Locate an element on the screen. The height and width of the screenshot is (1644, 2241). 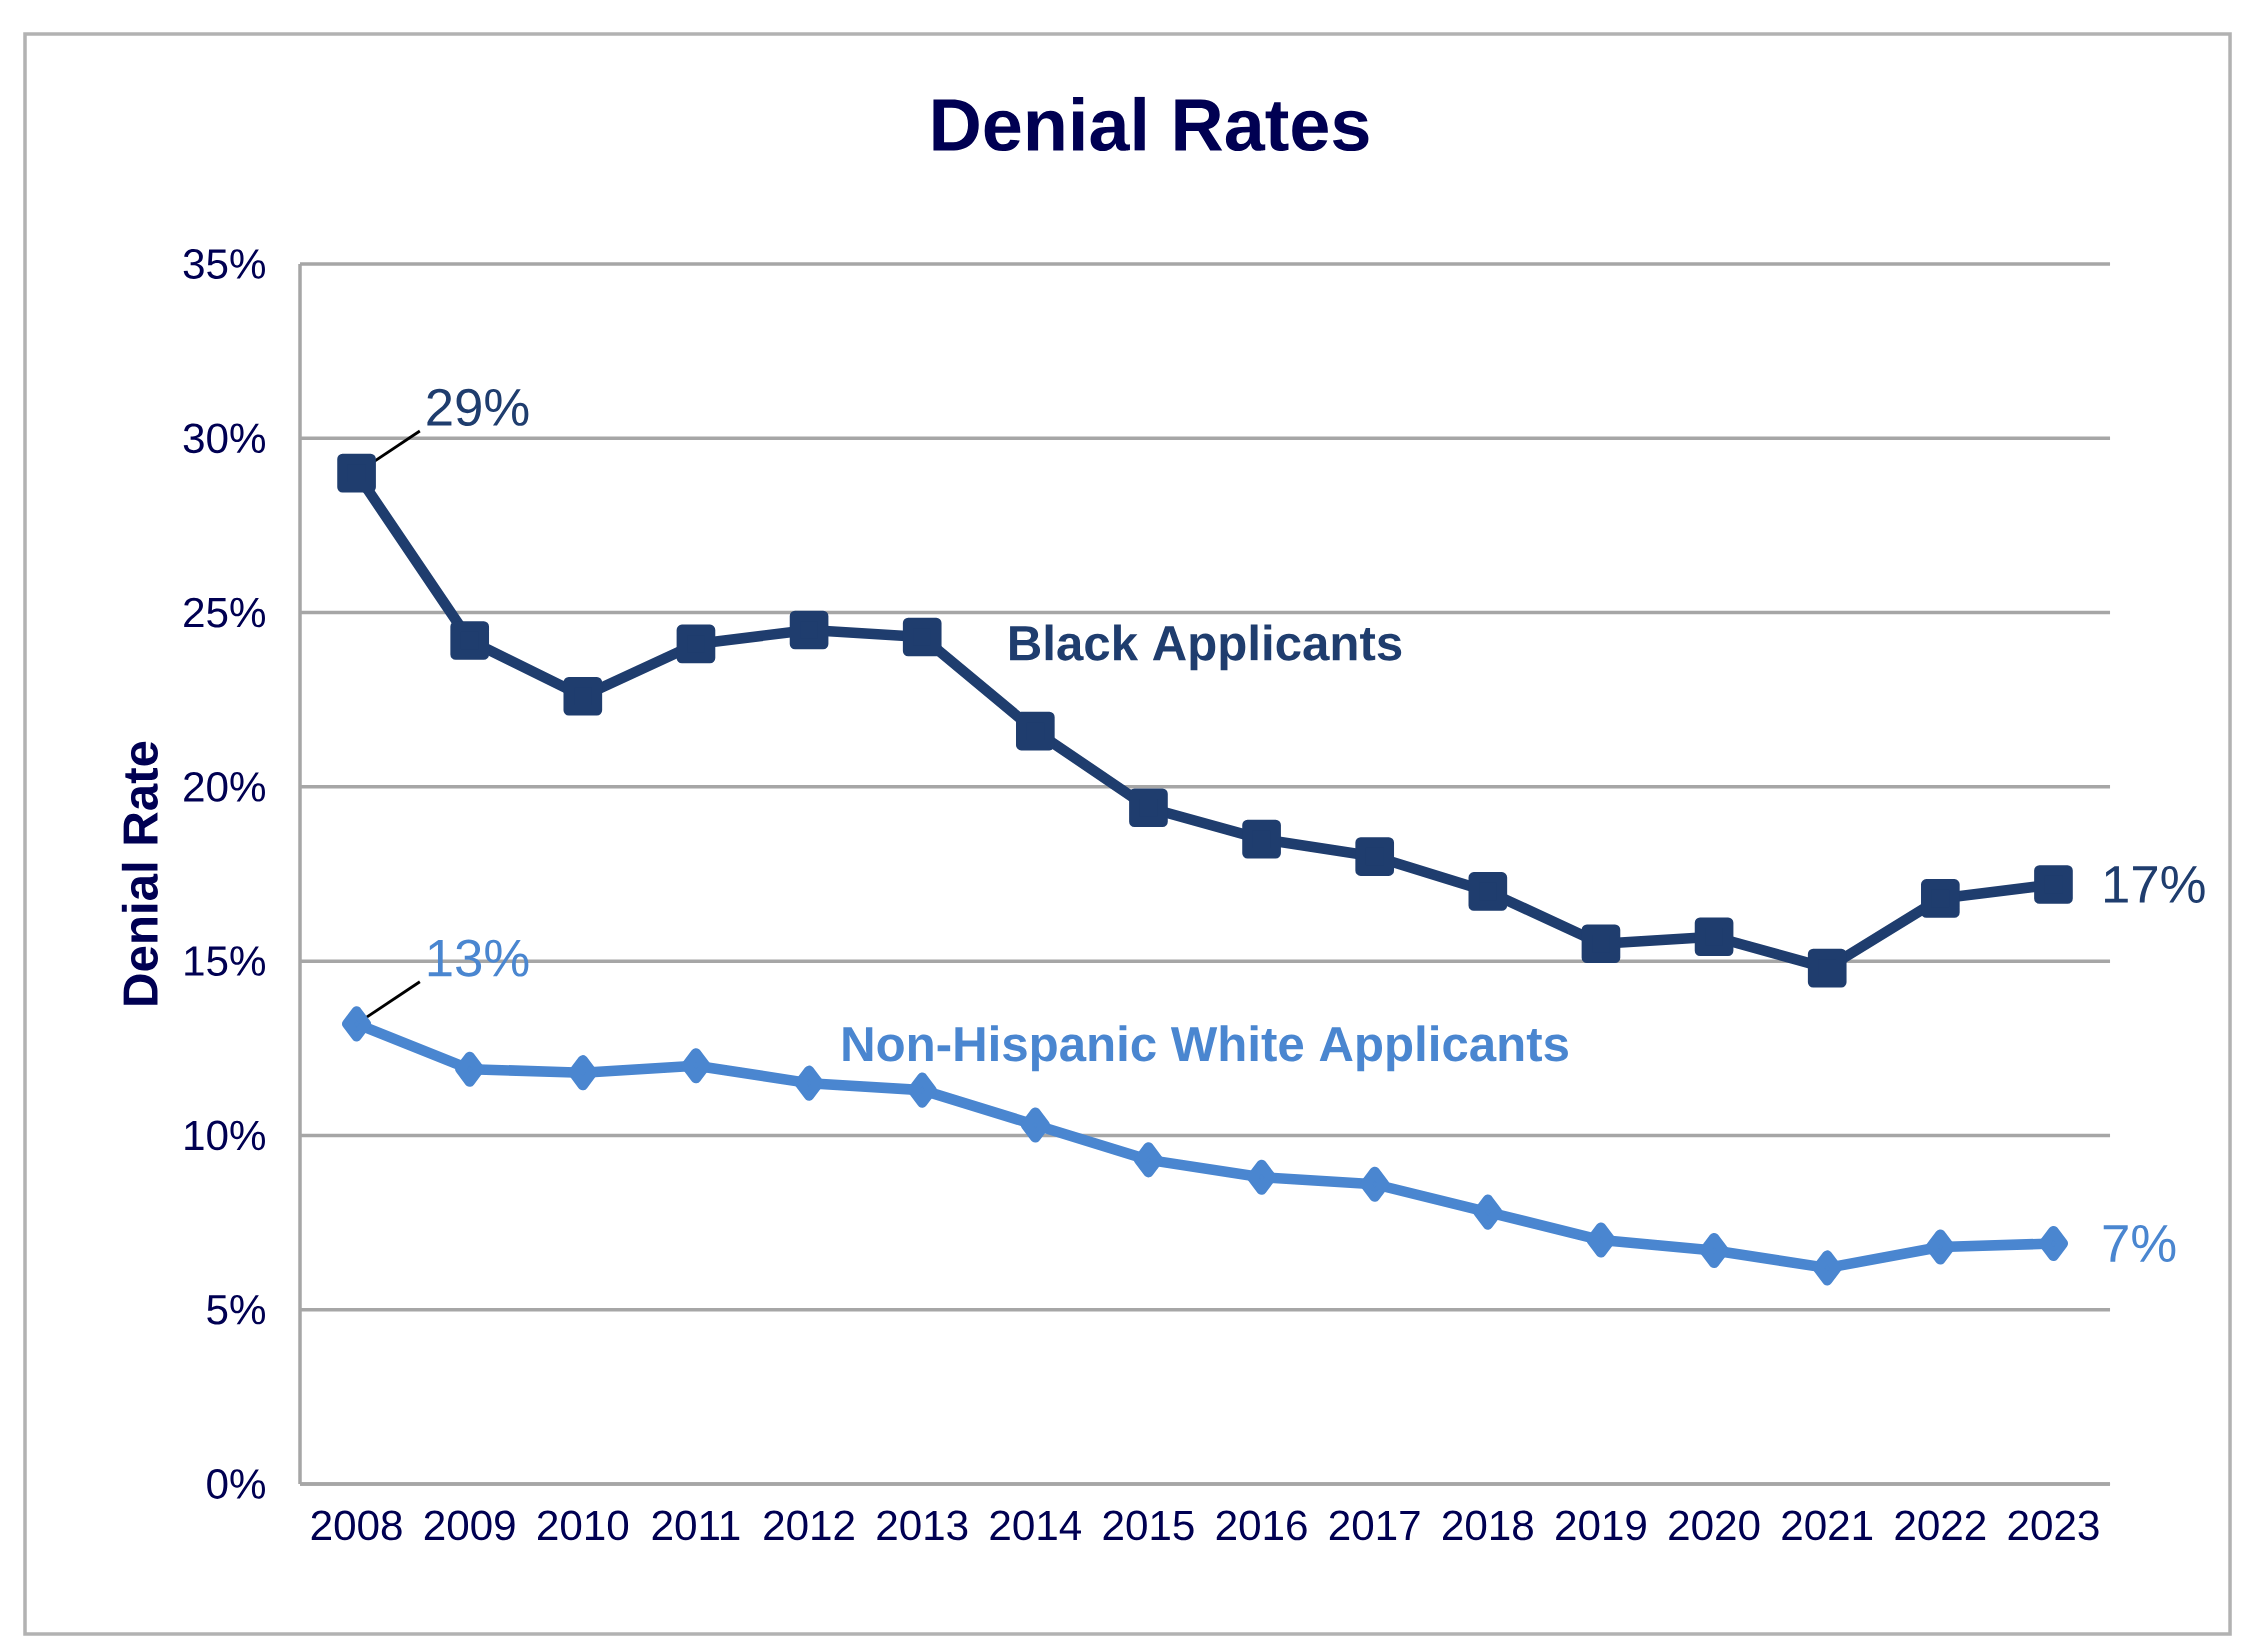
y-tick-label: 20% is located at coordinates (224, 786).